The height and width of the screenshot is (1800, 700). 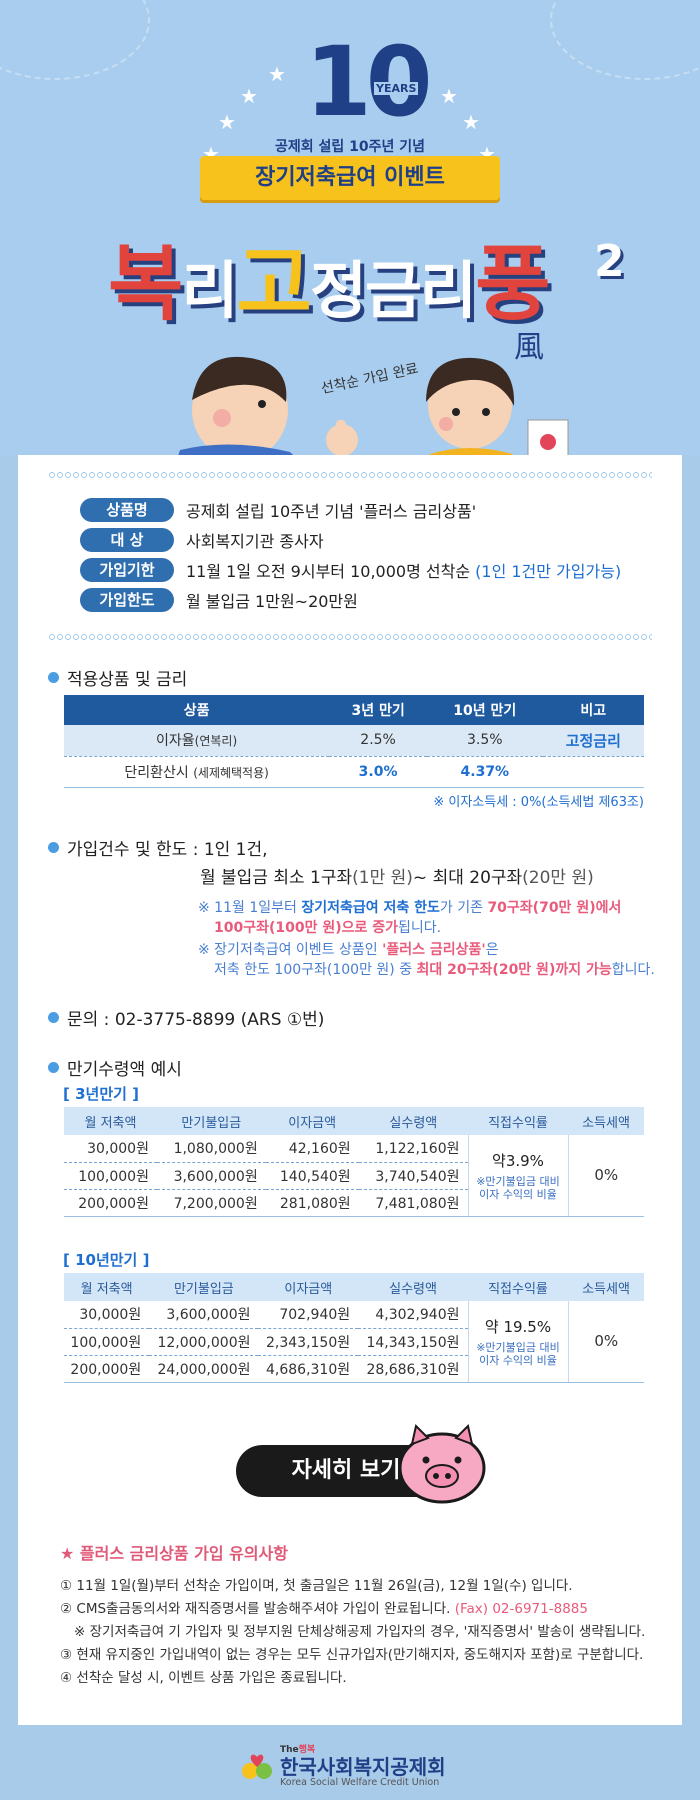 What do you see at coordinates (145, 284) in the screenshot?
I see `title-char: 복` at bounding box center [145, 284].